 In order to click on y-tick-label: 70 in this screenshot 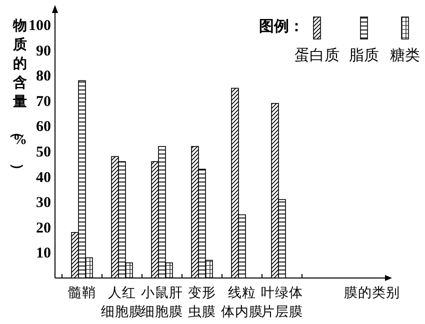, I will do `click(43, 102)`.